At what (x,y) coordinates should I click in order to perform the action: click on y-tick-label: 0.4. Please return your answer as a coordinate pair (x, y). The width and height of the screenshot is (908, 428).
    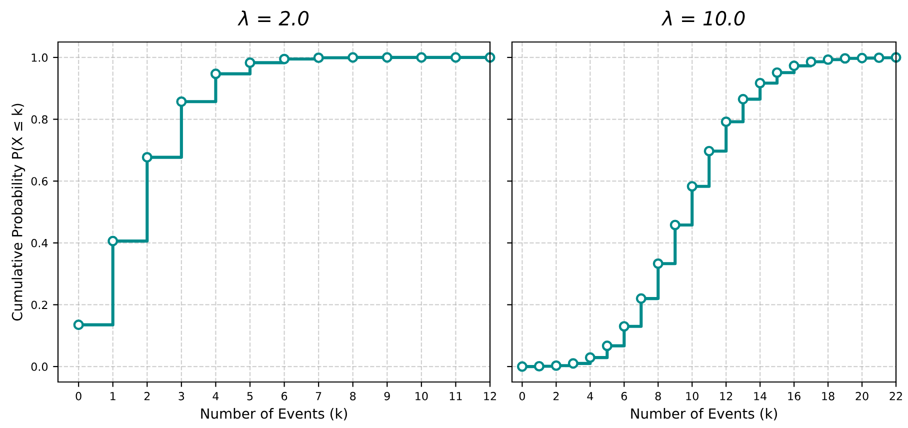
    Looking at the image, I should click on (39, 243).